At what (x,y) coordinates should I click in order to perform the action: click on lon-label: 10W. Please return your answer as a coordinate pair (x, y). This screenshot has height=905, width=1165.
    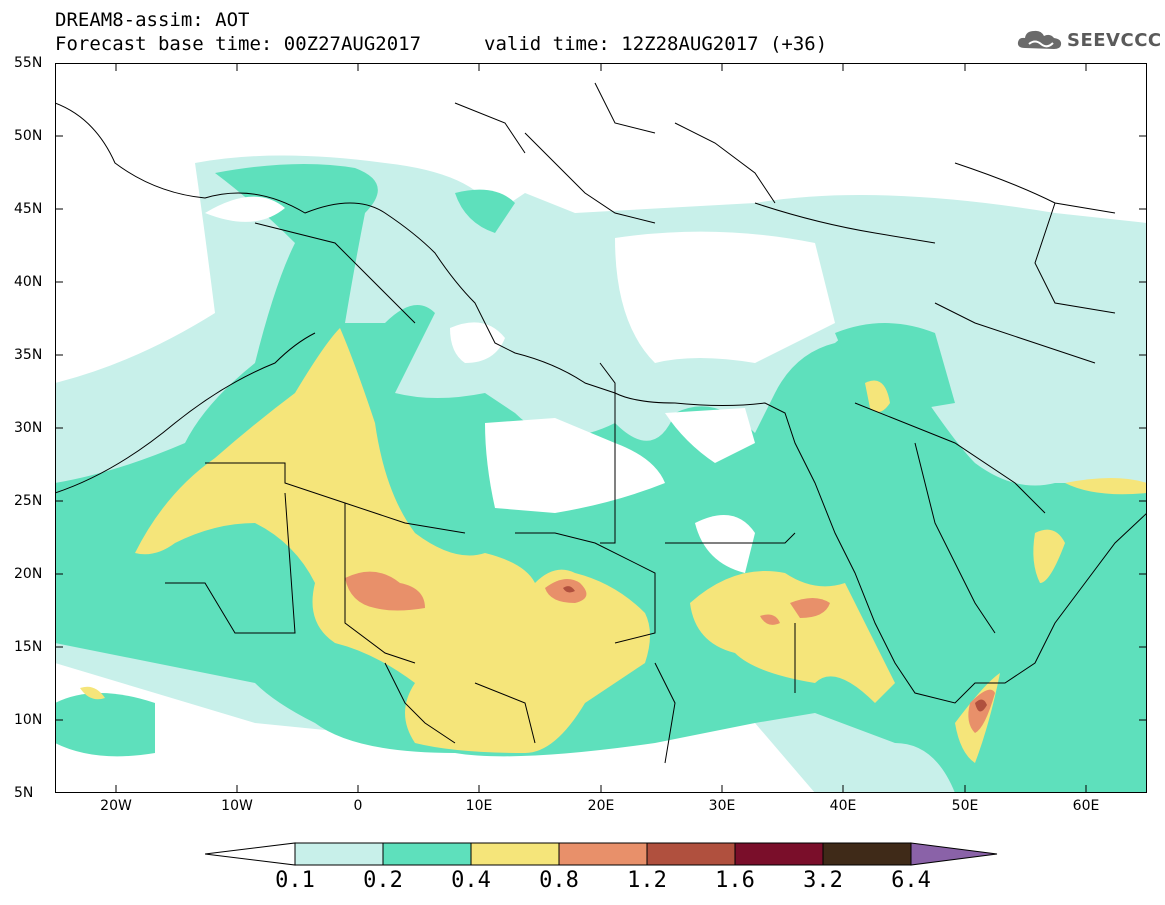
    Looking at the image, I should click on (237, 806).